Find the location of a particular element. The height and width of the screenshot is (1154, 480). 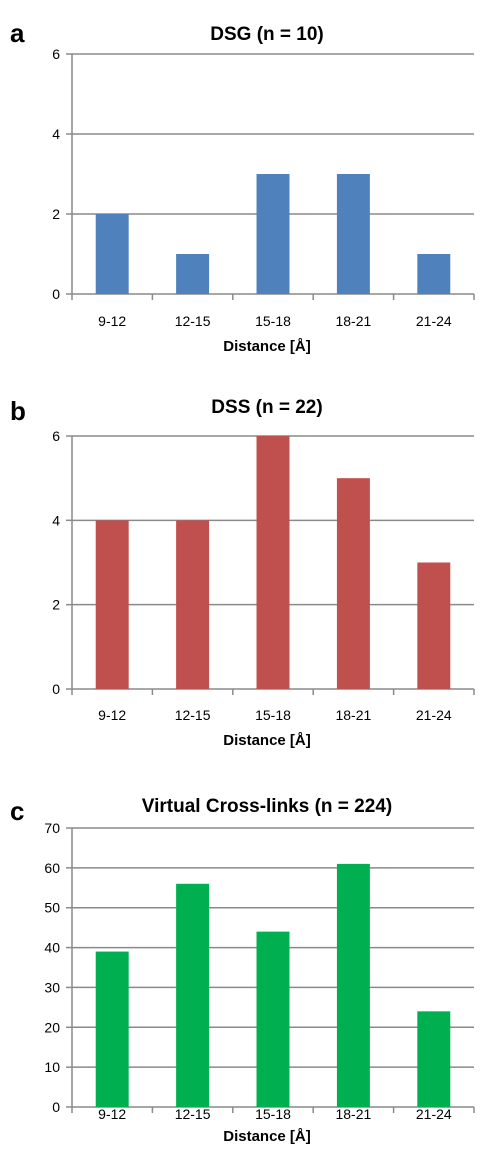

chart-a-y-tick-label: 2 is located at coordinates (56, 214).